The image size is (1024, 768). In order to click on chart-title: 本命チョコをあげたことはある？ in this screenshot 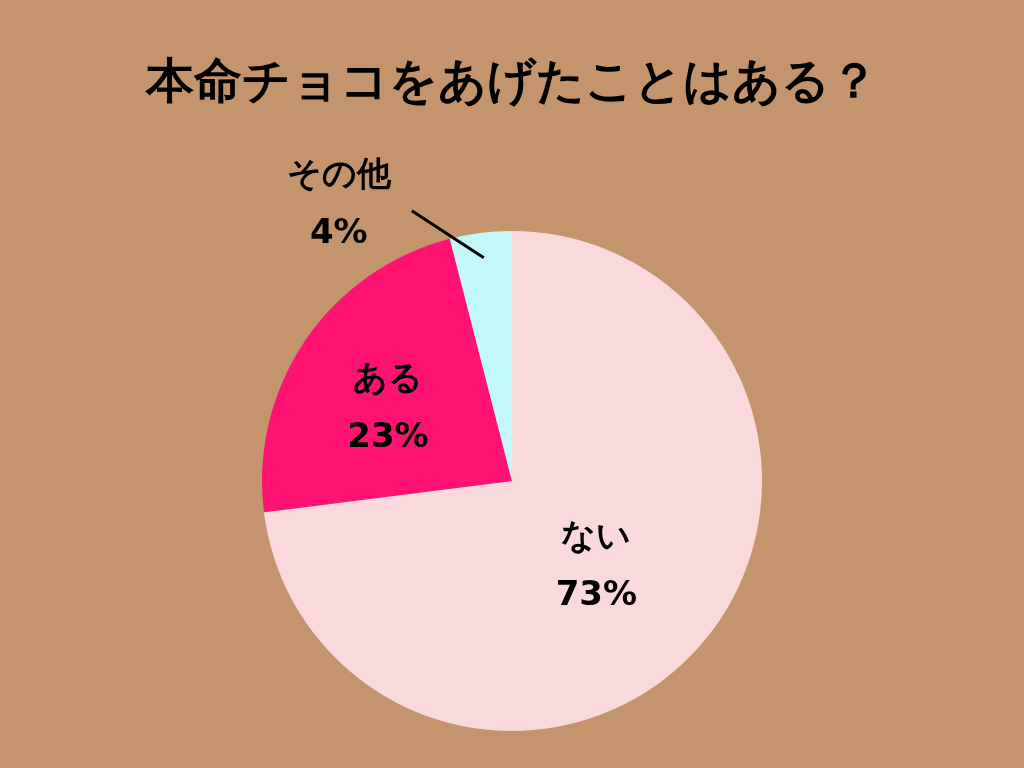, I will do `click(511, 80)`.